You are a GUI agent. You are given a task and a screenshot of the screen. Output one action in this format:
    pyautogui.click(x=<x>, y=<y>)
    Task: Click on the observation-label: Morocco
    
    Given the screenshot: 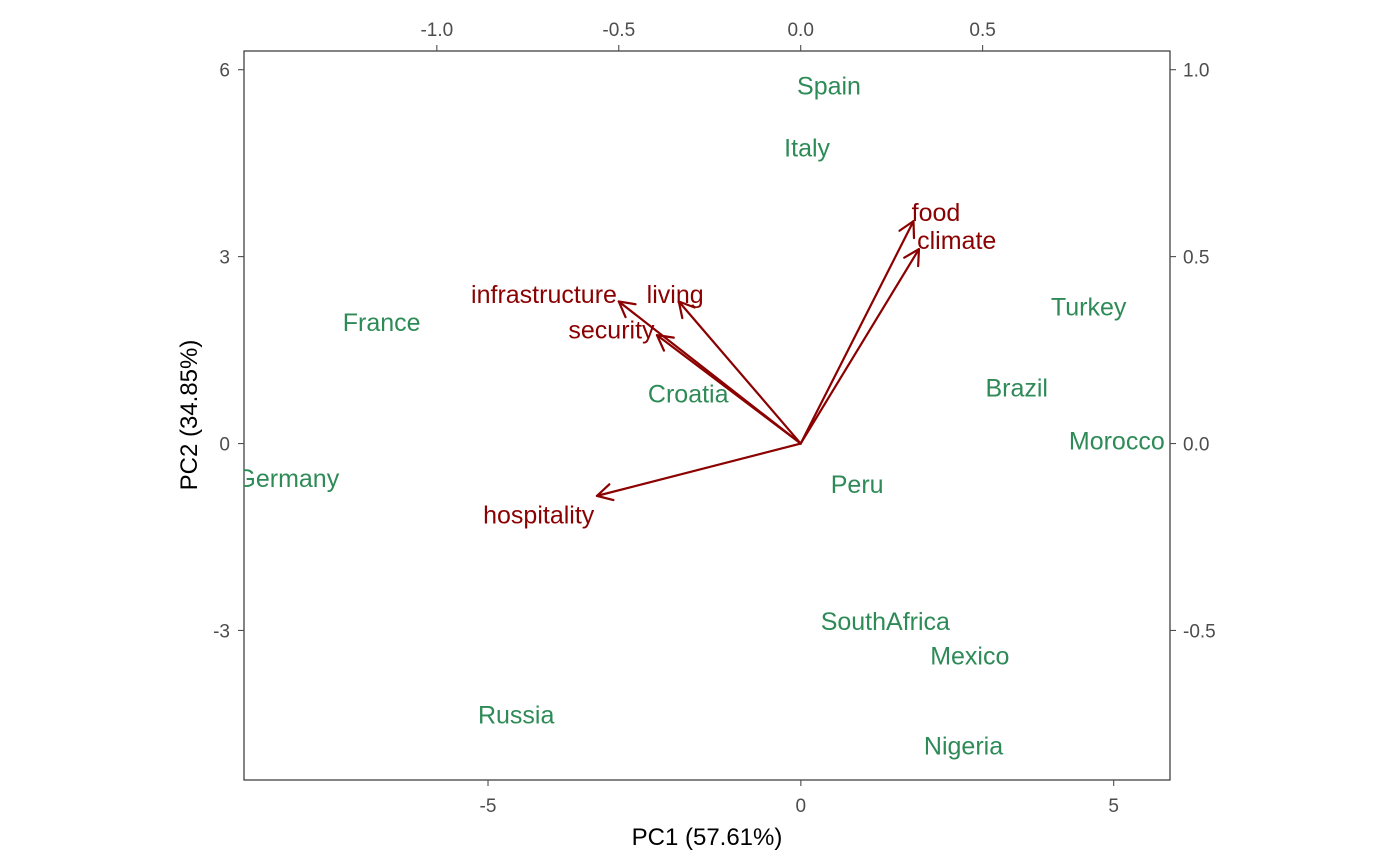 What is the action you would take?
    pyautogui.click(x=1117, y=441)
    